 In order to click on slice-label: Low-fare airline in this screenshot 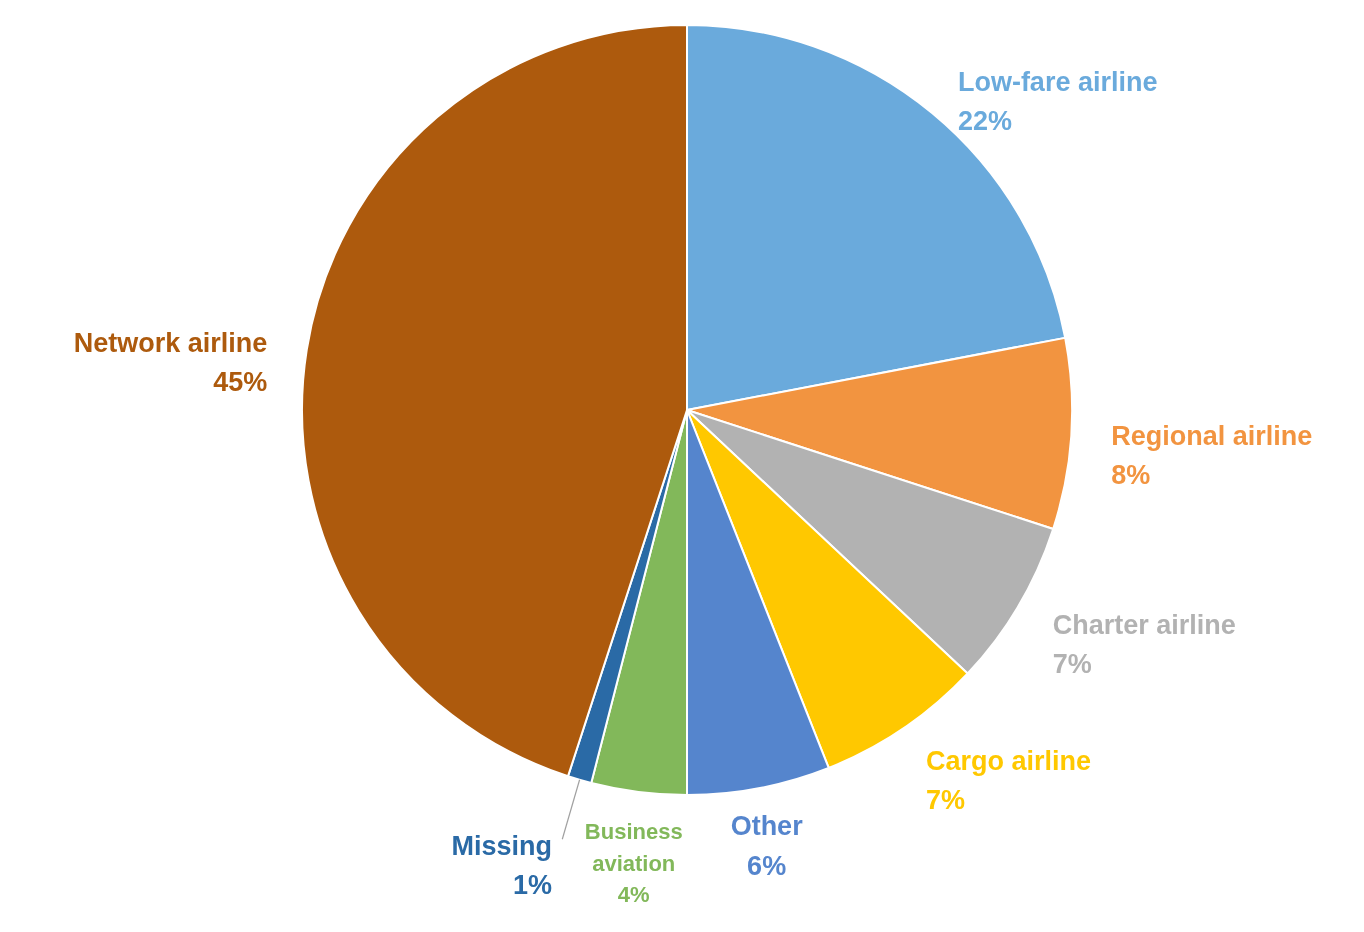, I will do `click(1057, 81)`.